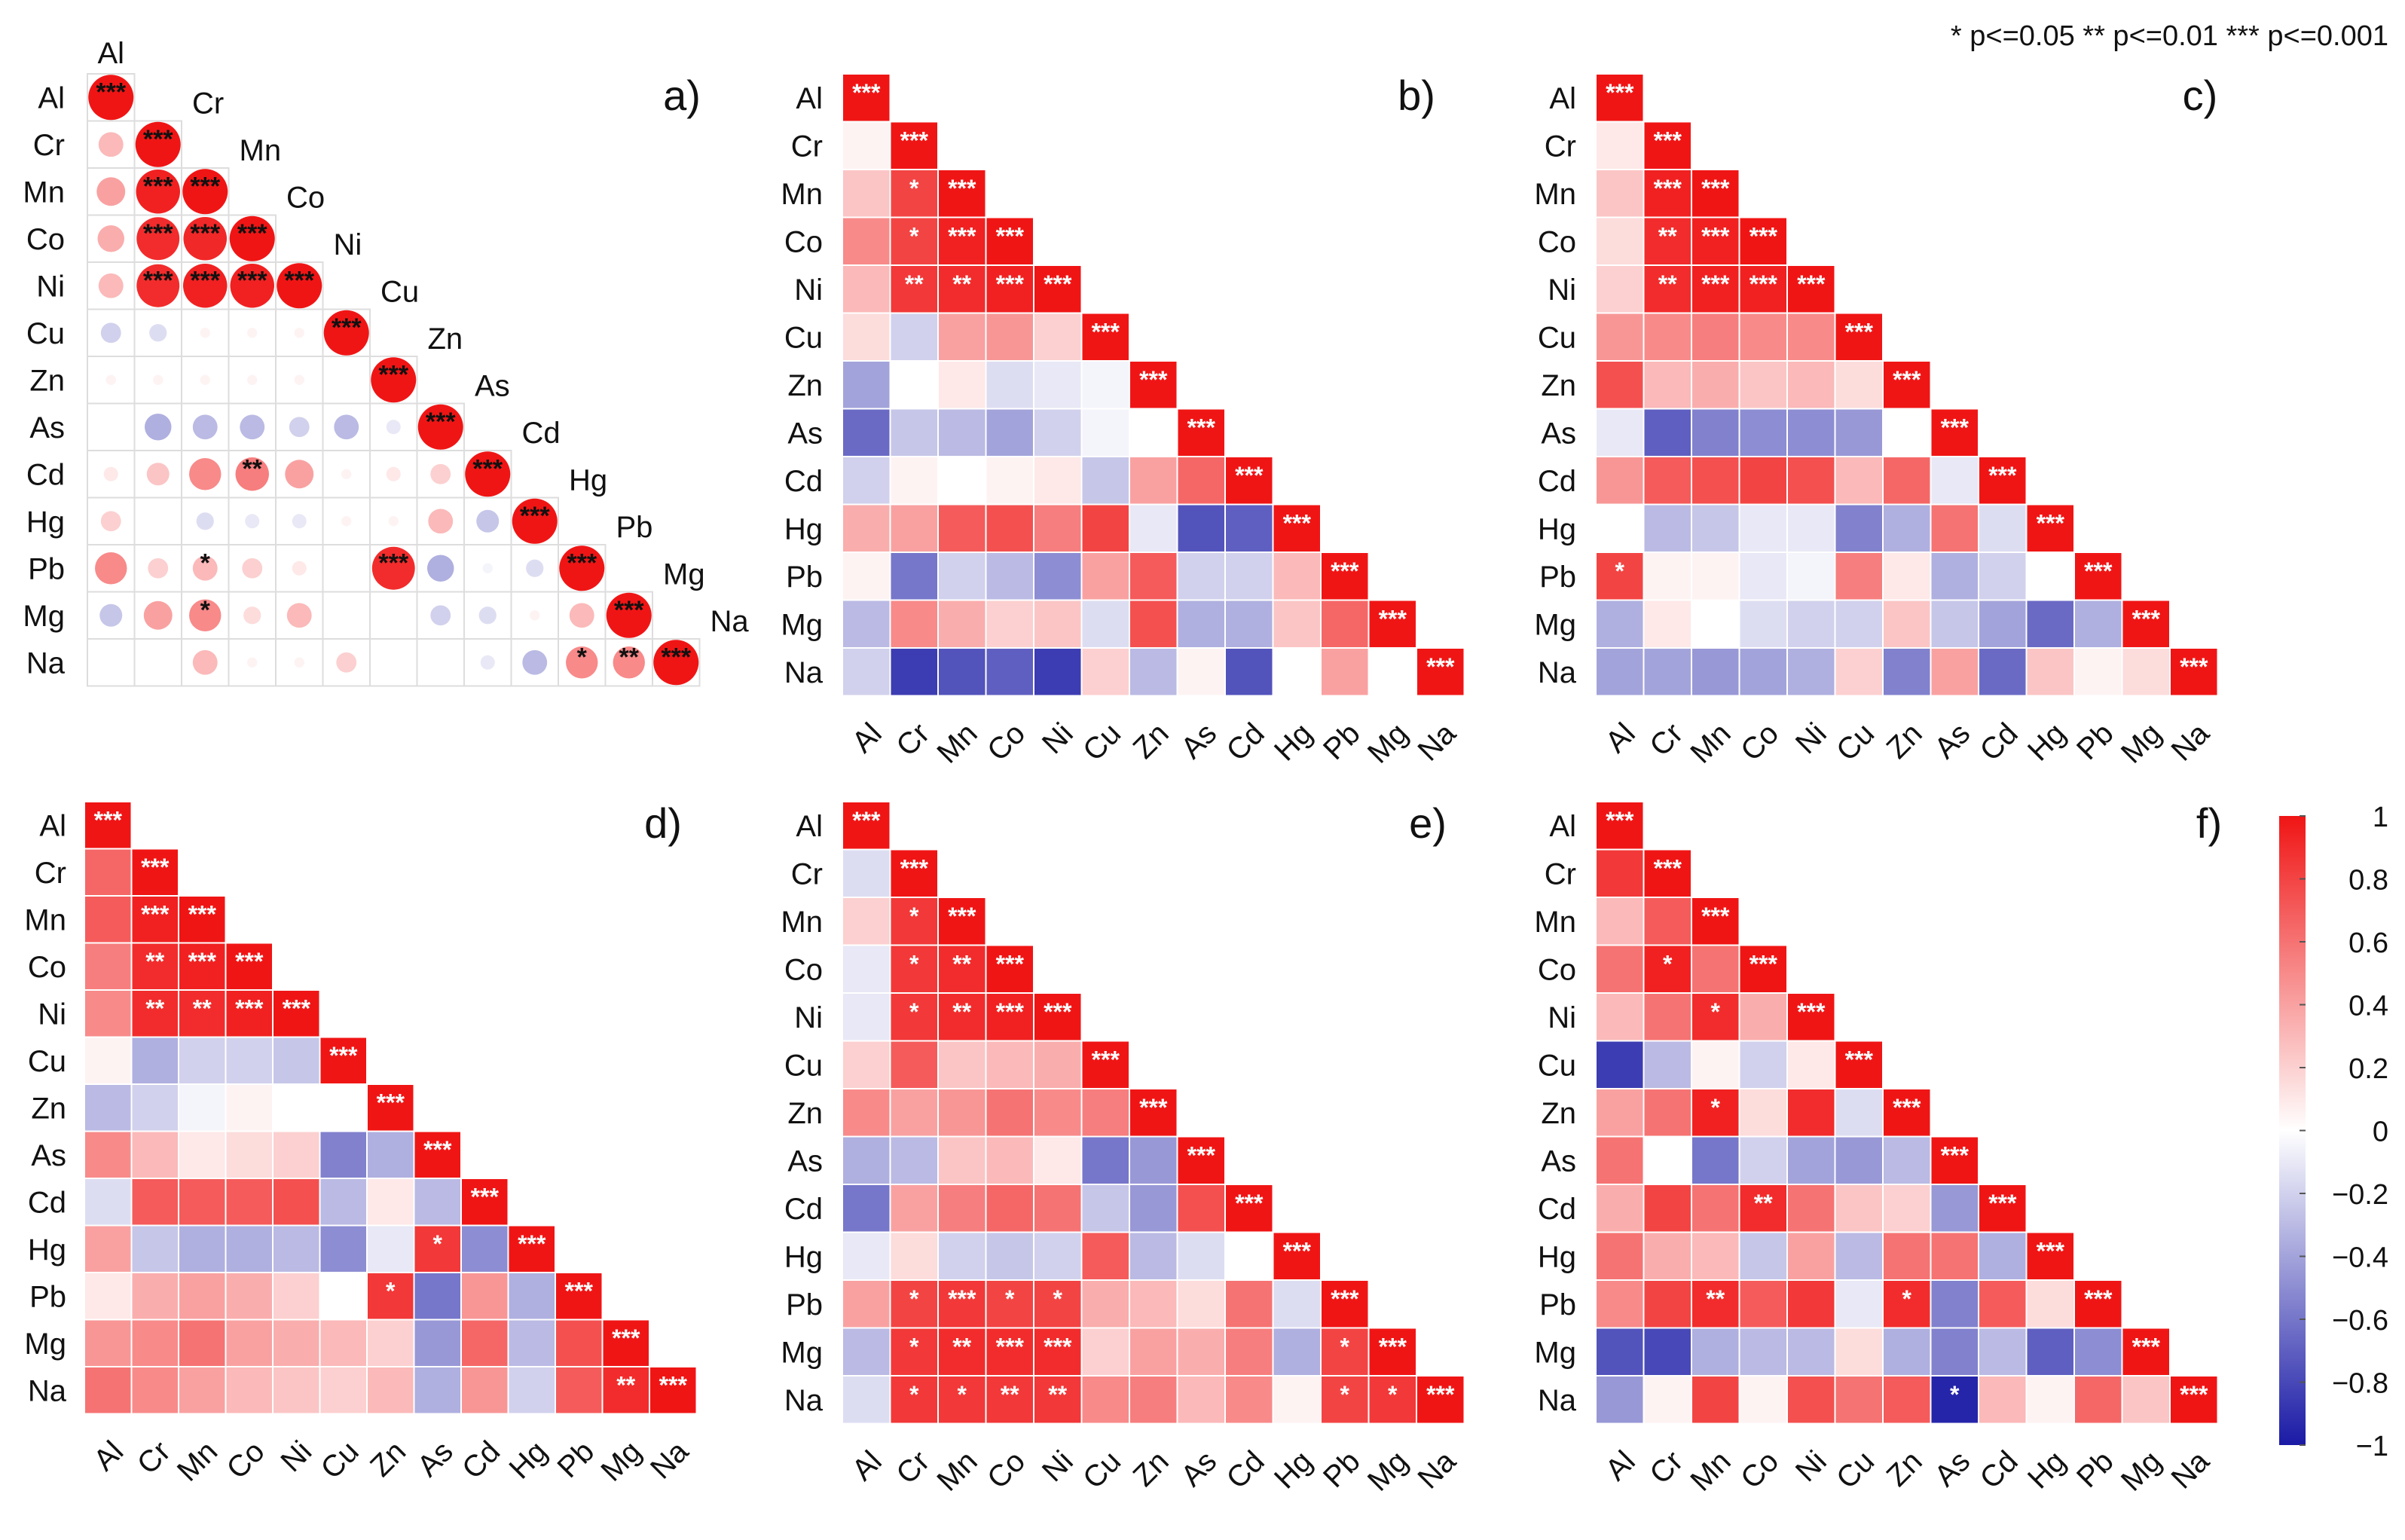 This screenshot has height=1540, width=2405. Describe the element at coordinates (47, 1250) in the screenshot. I see `row-label: Hg` at that location.